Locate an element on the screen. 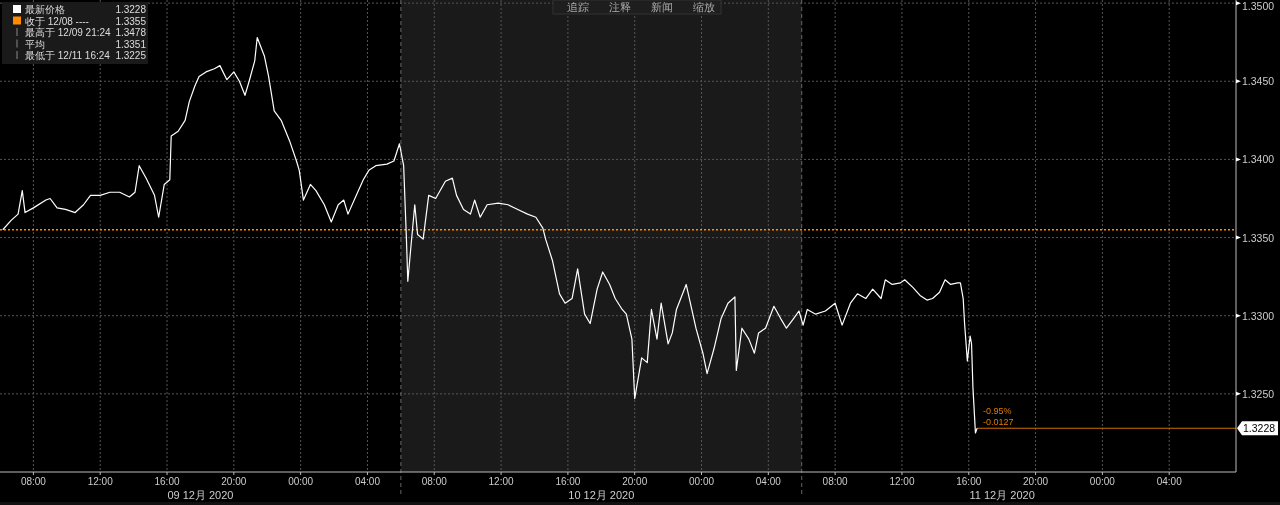  annotation: -0.0127 is located at coordinates (998, 422).